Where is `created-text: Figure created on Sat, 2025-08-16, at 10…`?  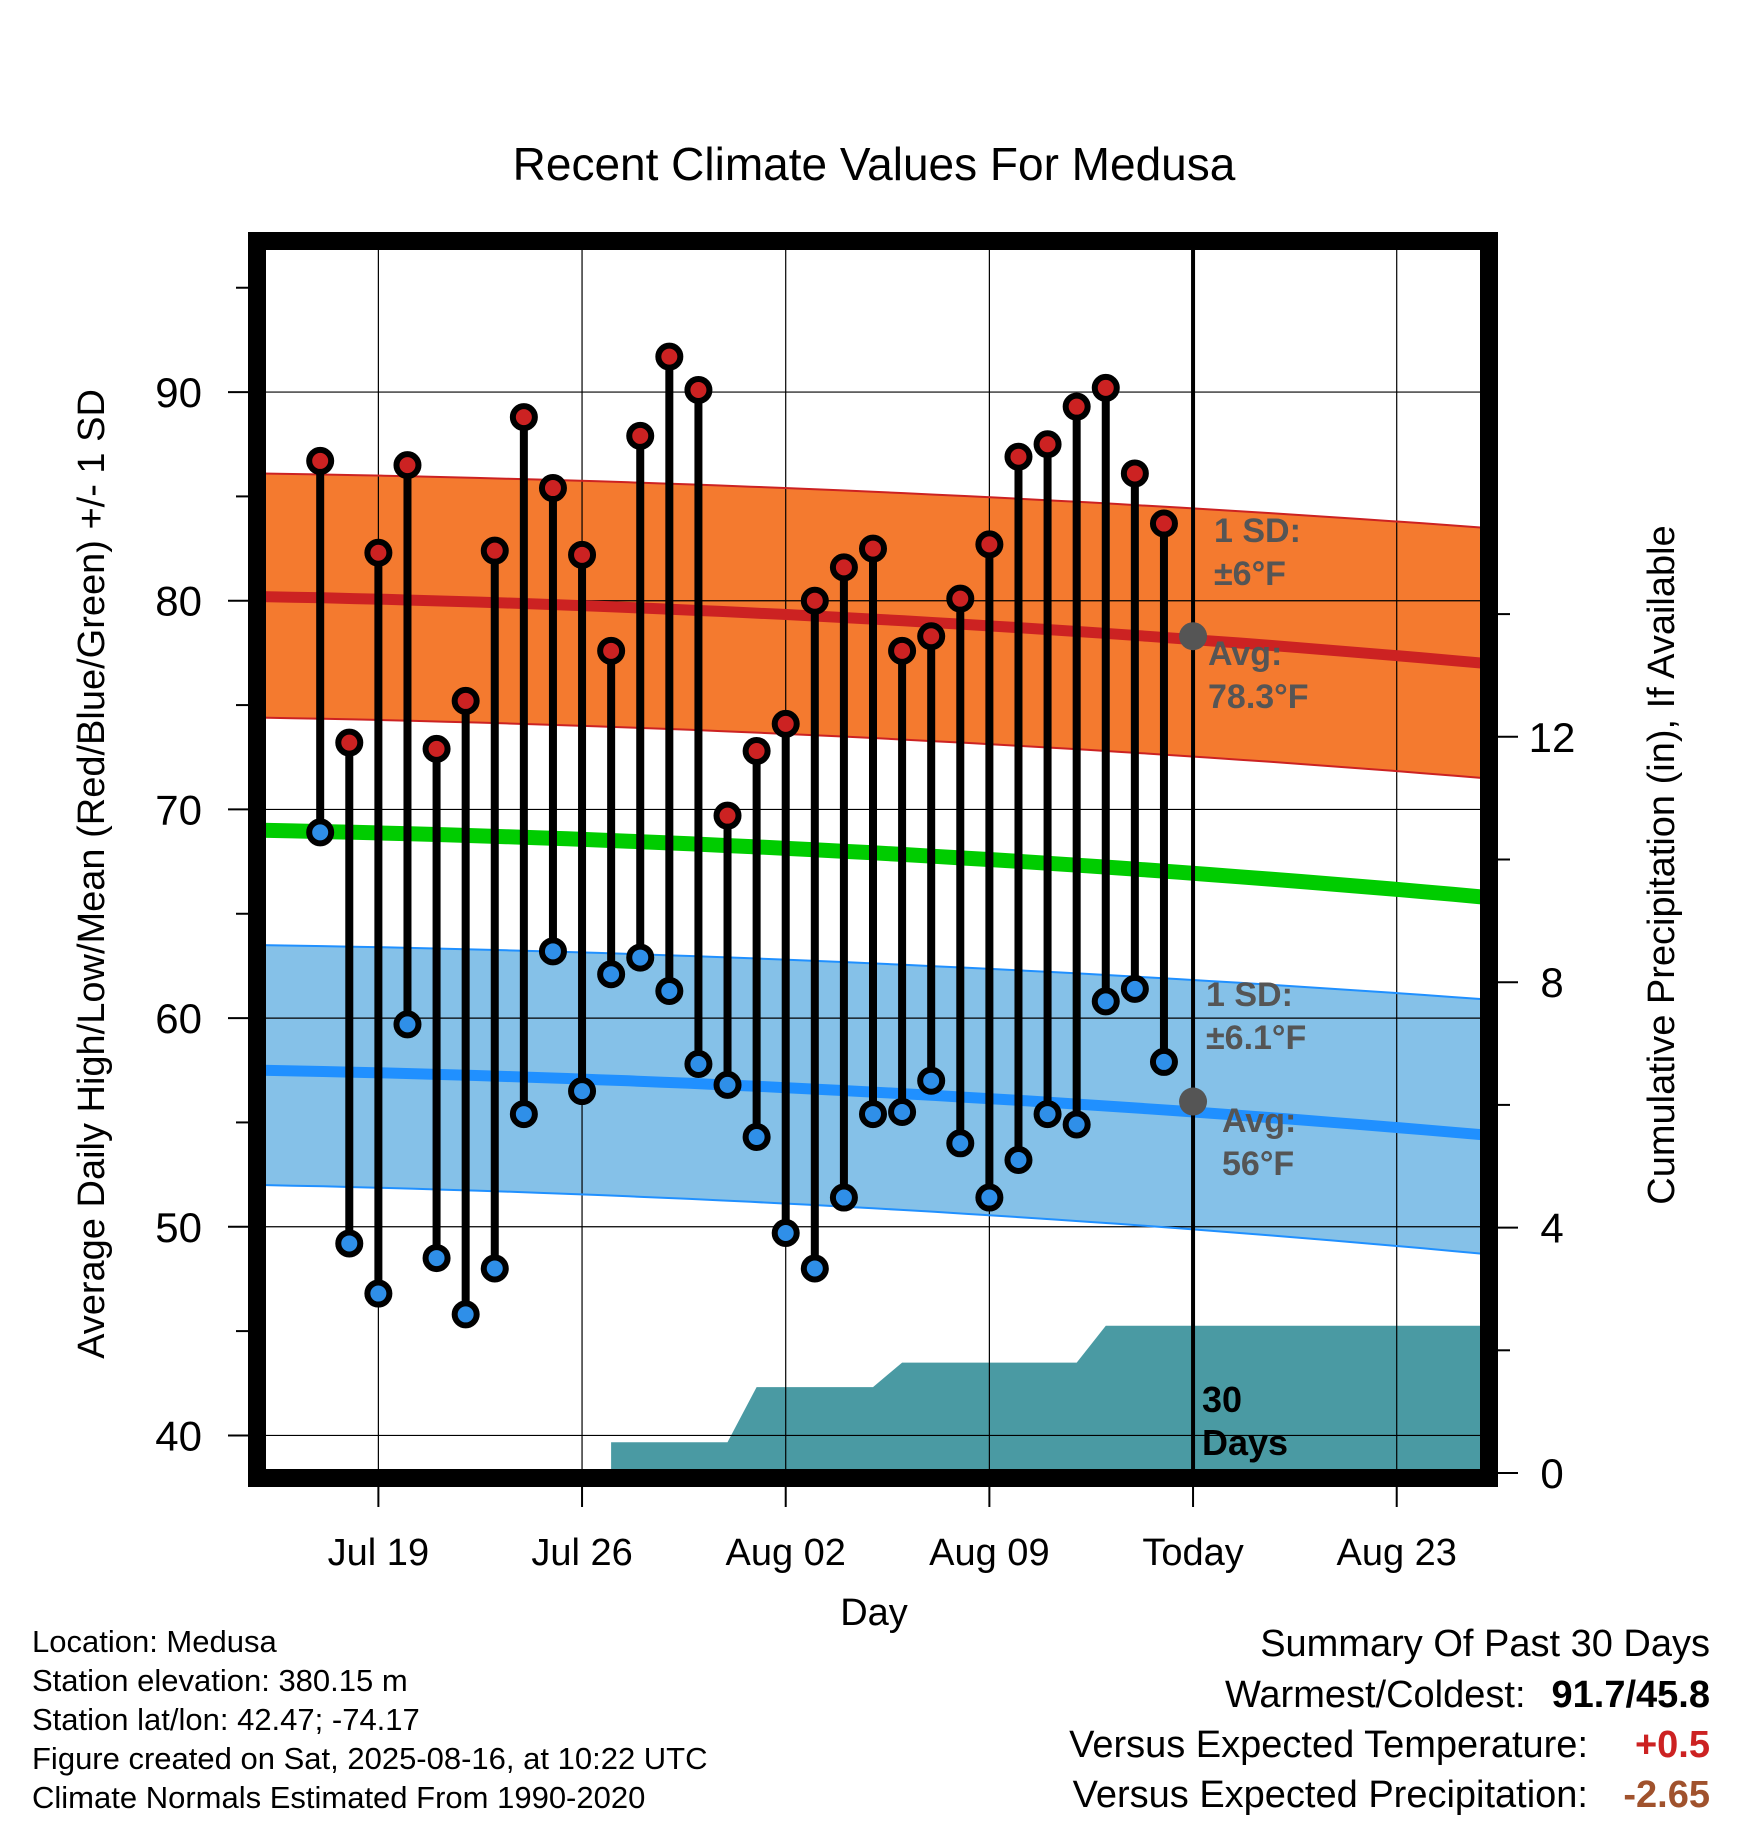 created-text: Figure created on Sat, 2025-08-16, at 10… is located at coordinates (370, 1758).